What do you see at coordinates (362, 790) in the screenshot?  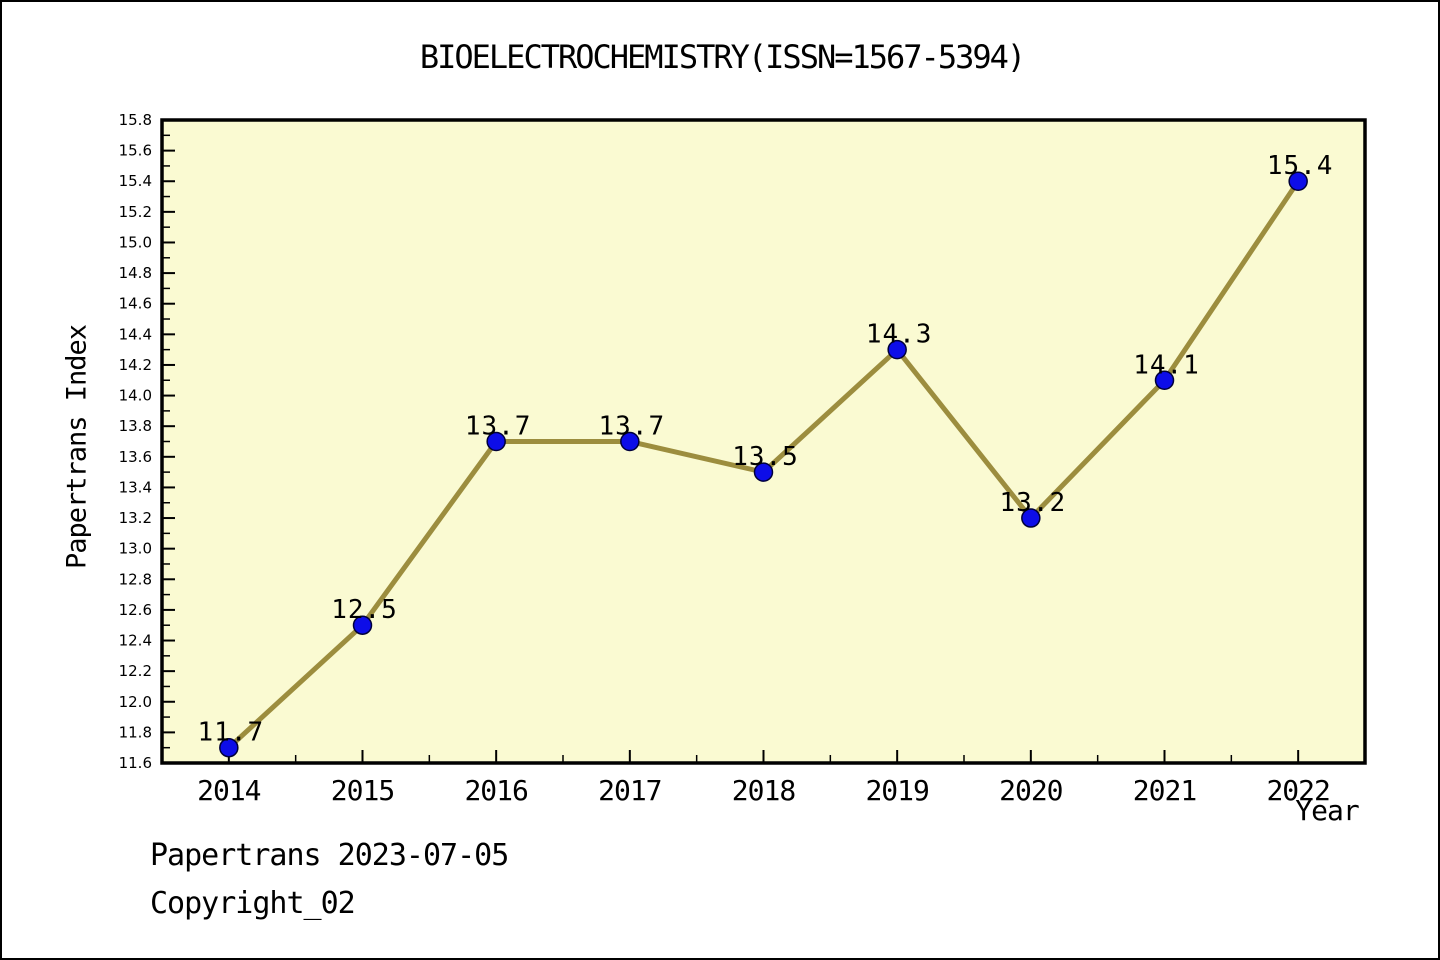 I see `x-tick-label: 2015` at bounding box center [362, 790].